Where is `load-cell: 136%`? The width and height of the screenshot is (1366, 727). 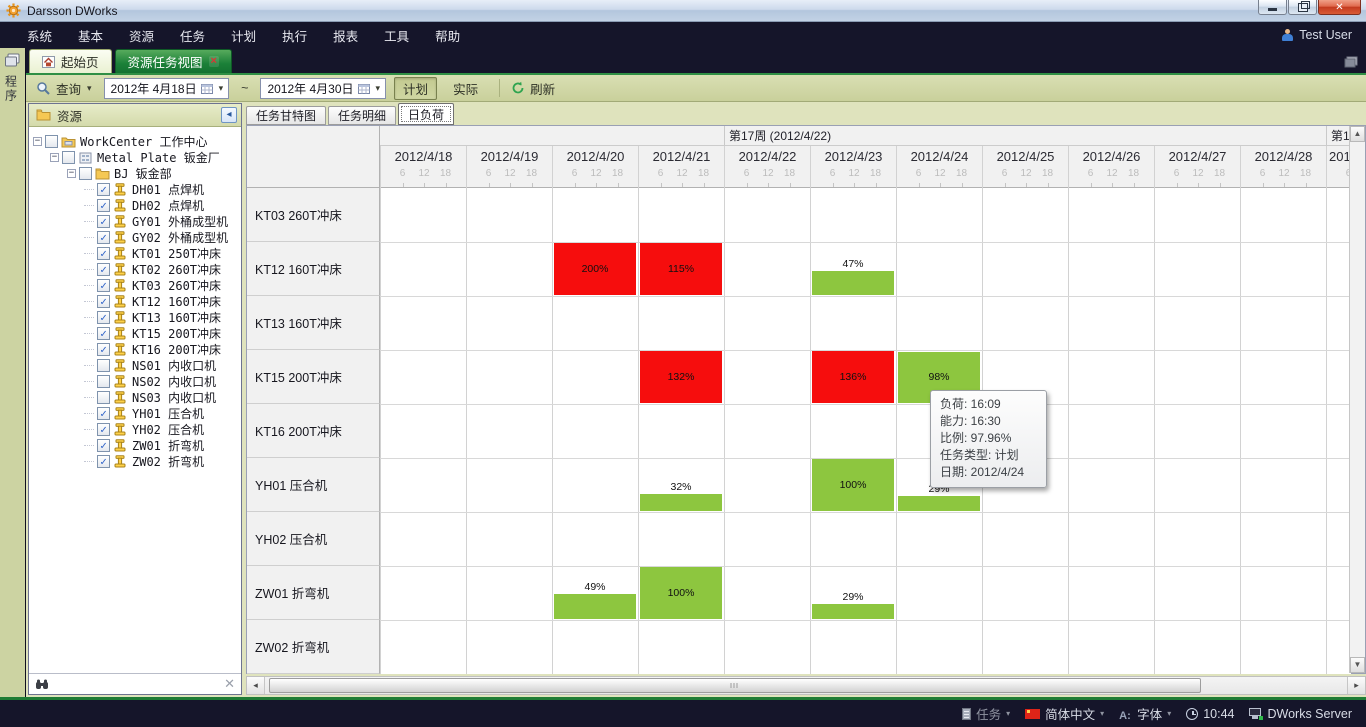
load-cell: 136% is located at coordinates (853, 377).